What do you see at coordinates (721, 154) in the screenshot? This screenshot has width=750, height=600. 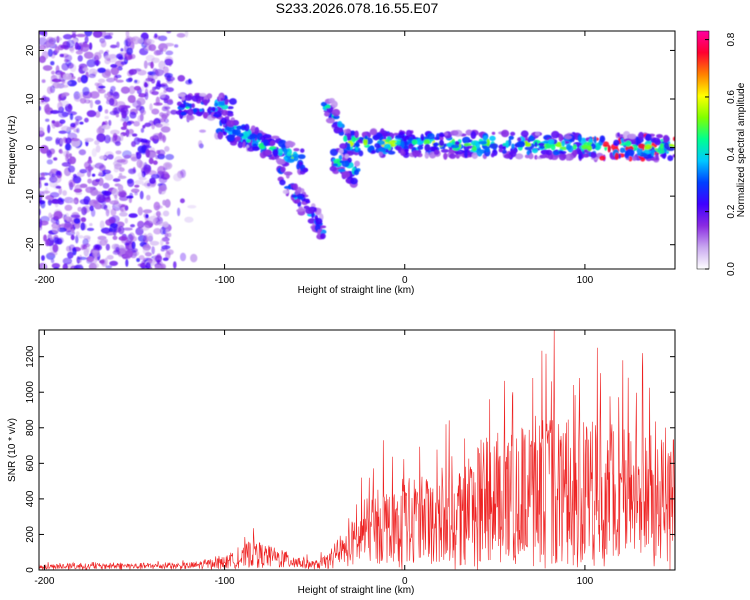 I see `colorbar-ticks: 0.8 0.6 0.4 0.2 0.0` at bounding box center [721, 154].